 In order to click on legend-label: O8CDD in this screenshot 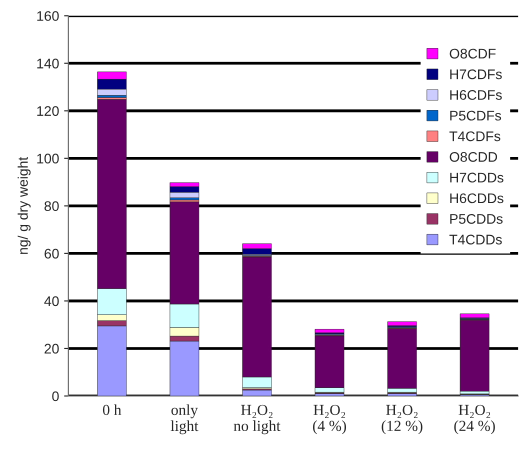, I will do `click(474, 157)`.